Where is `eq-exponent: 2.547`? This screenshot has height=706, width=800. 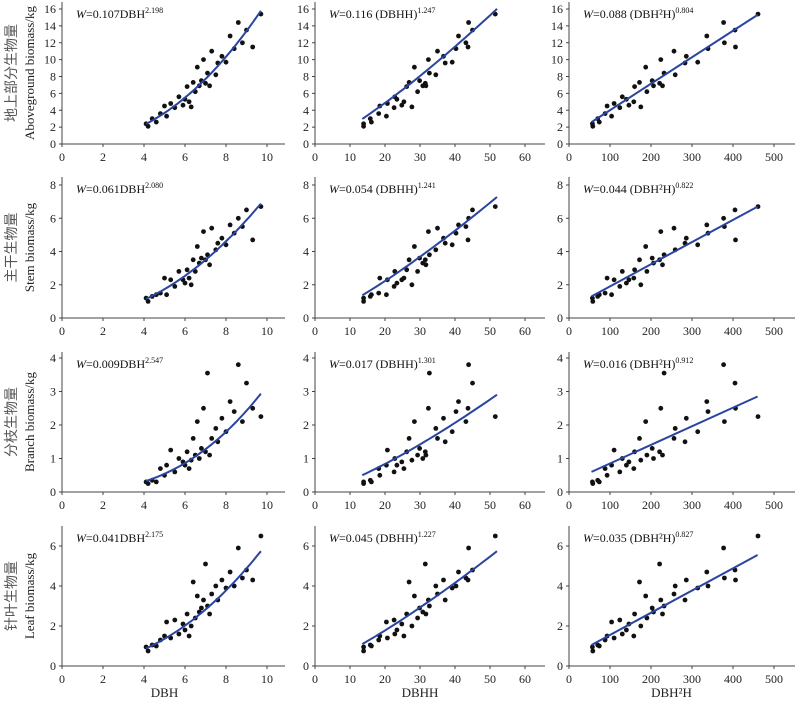 eq-exponent: 2.547 is located at coordinates (154, 360).